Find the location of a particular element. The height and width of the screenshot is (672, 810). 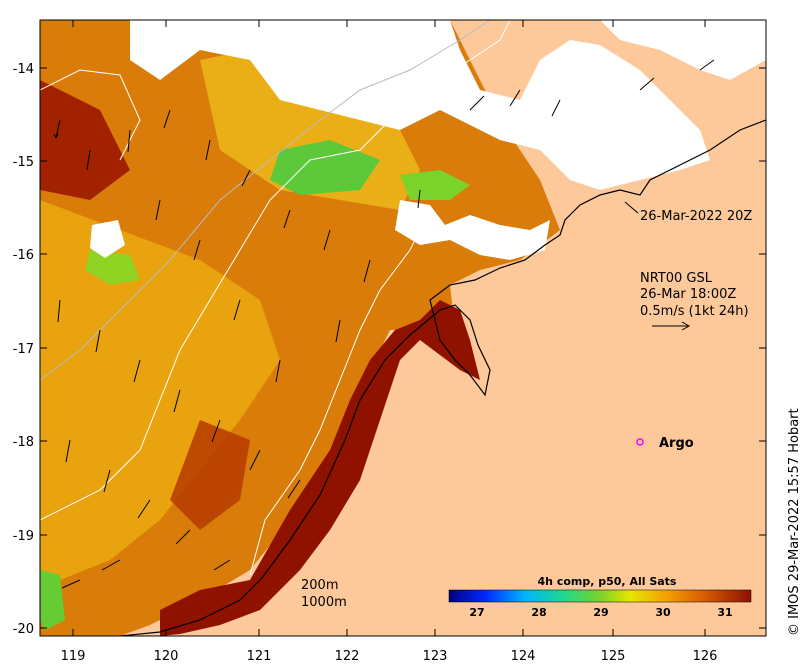

sea-hot-mid is located at coordinates (210, 475).